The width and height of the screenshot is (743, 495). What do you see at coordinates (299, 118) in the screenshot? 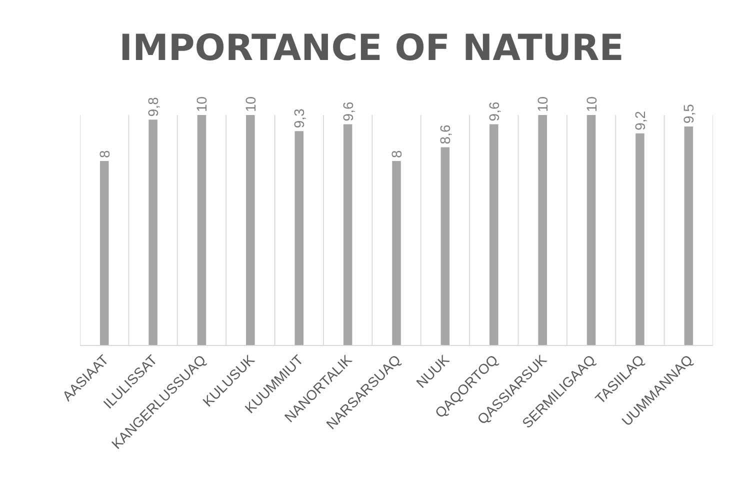
I see `data-label: 9,3` at bounding box center [299, 118].